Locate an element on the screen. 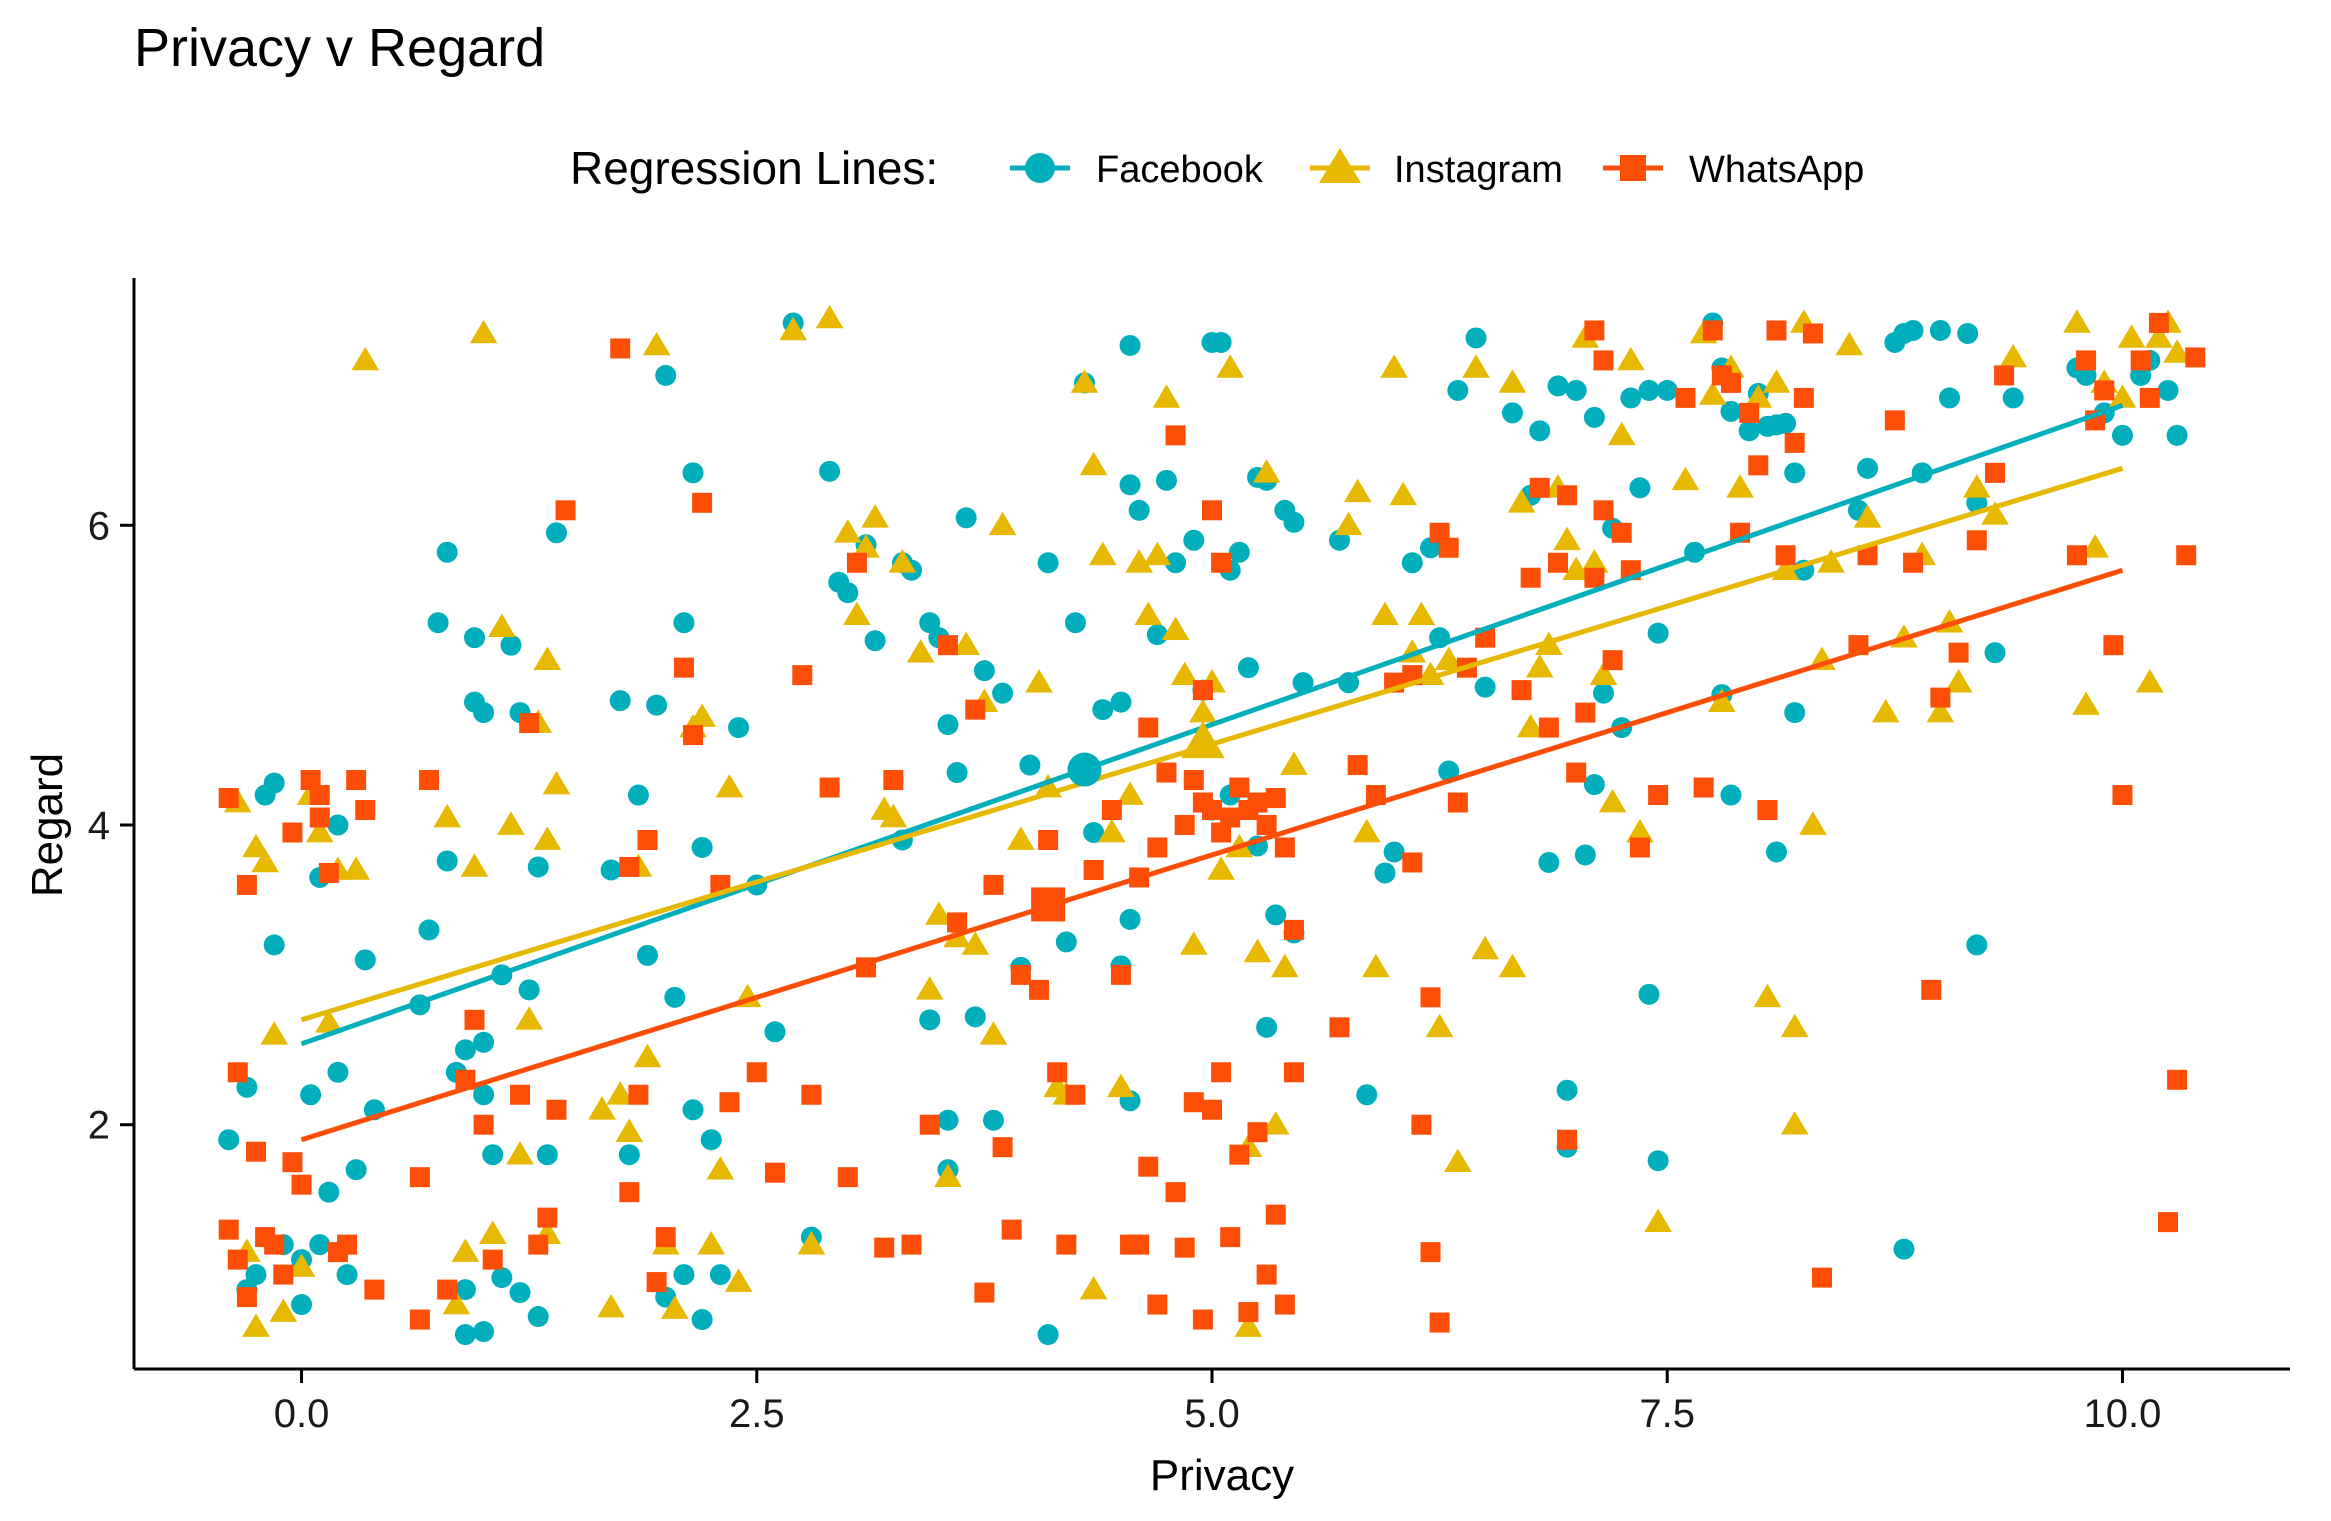 This screenshot has height=1521, width=2331. legend-marker-facebook is located at coordinates (1040, 168).